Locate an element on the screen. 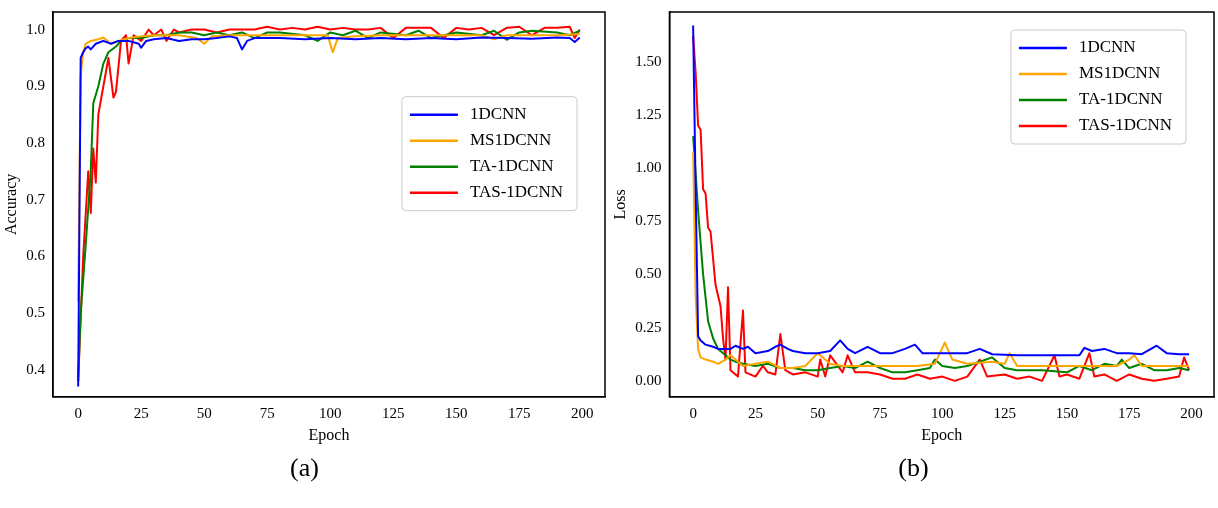 The height and width of the screenshot is (508, 1218). y-tick-label: 1.0 is located at coordinates (35, 28).